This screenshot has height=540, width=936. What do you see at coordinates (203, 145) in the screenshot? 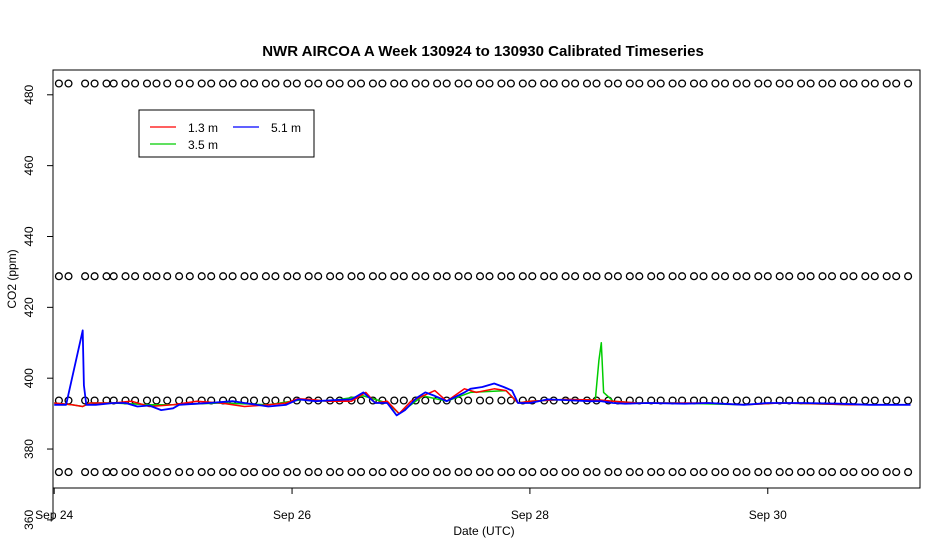
I see `legend-label: 3.5 m` at bounding box center [203, 145].